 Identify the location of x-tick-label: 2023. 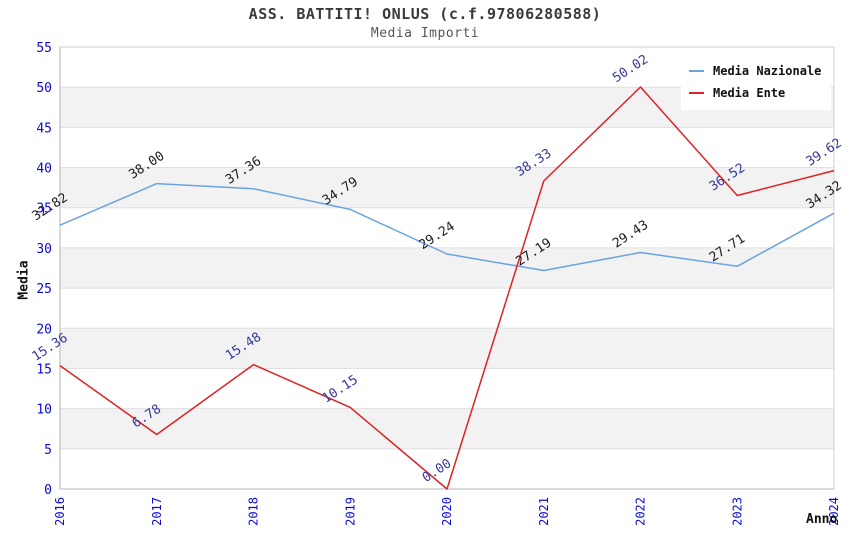
(737, 511).